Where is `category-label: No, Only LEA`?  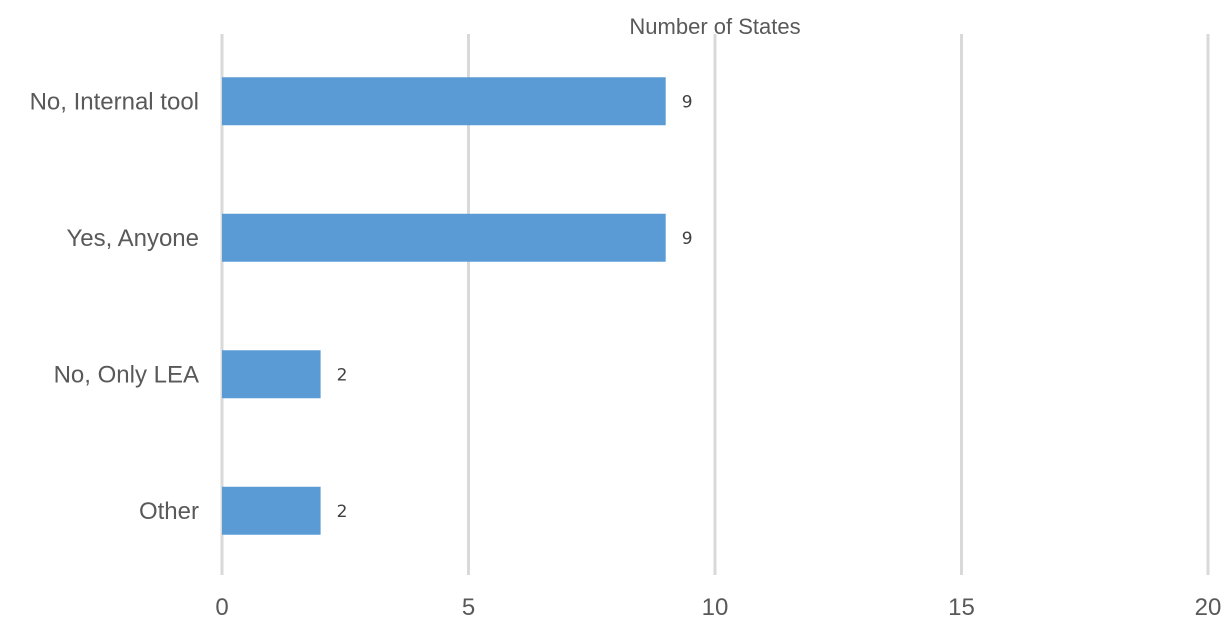 category-label: No, Only LEA is located at coordinates (126, 374).